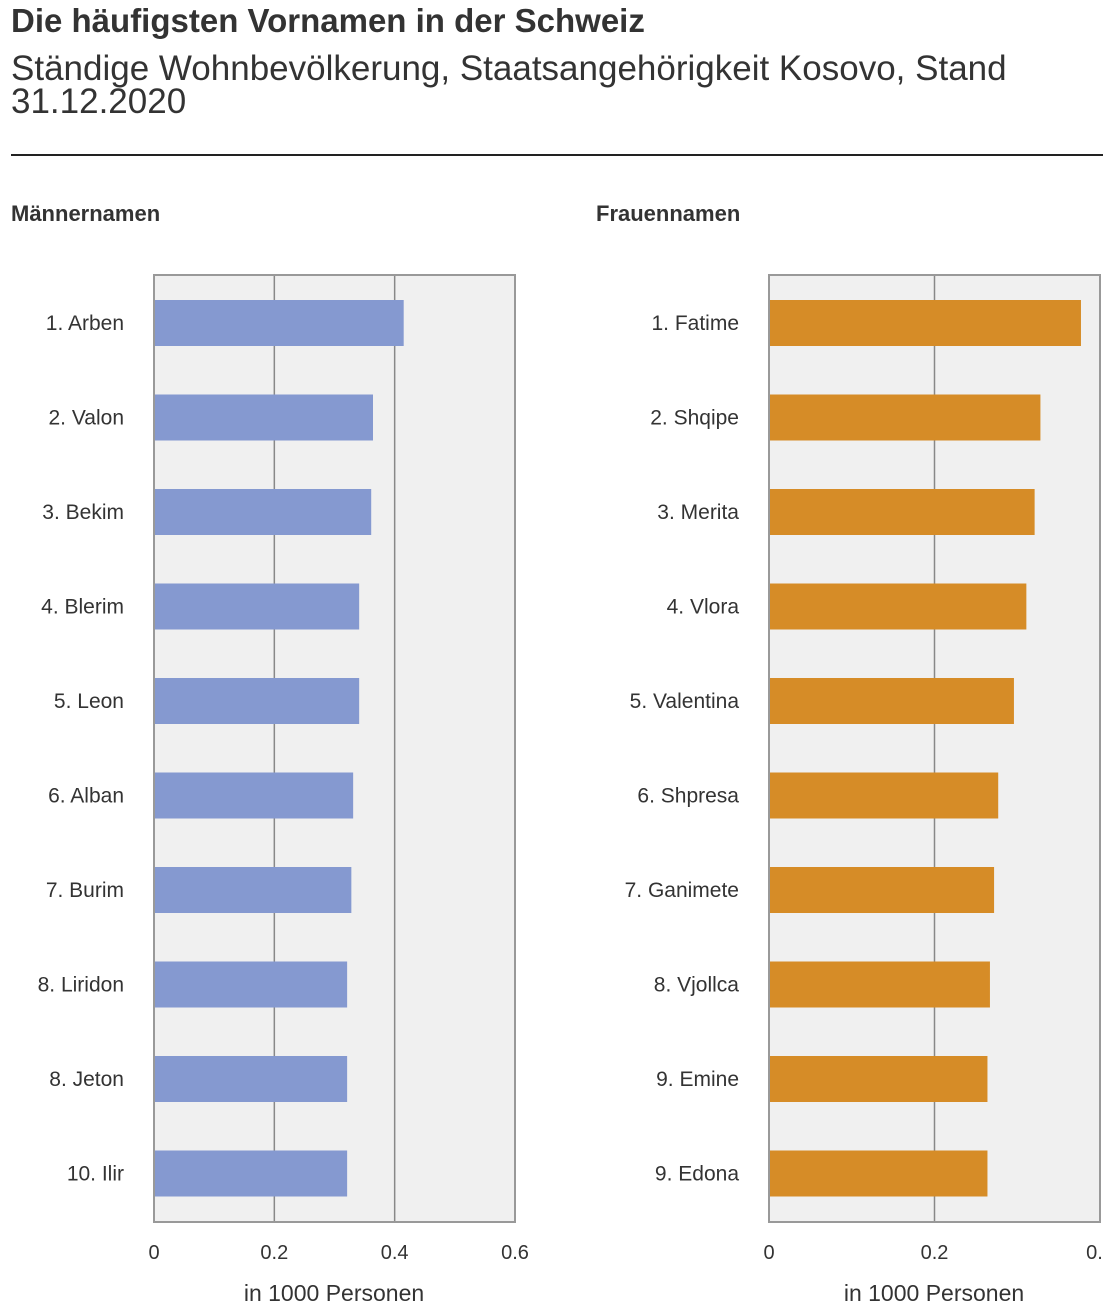 The height and width of the screenshot is (1311, 1103). What do you see at coordinates (95, 1174) in the screenshot?
I see `men-category-label: 10. Ilir` at bounding box center [95, 1174].